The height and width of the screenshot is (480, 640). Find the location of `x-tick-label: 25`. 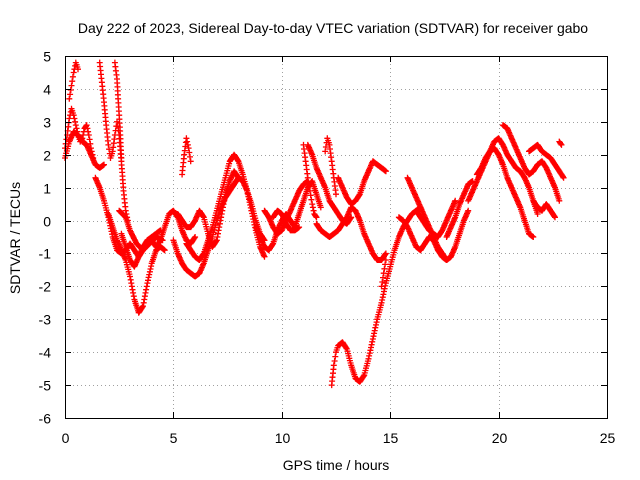

x-tick-label: 25 is located at coordinates (608, 438).